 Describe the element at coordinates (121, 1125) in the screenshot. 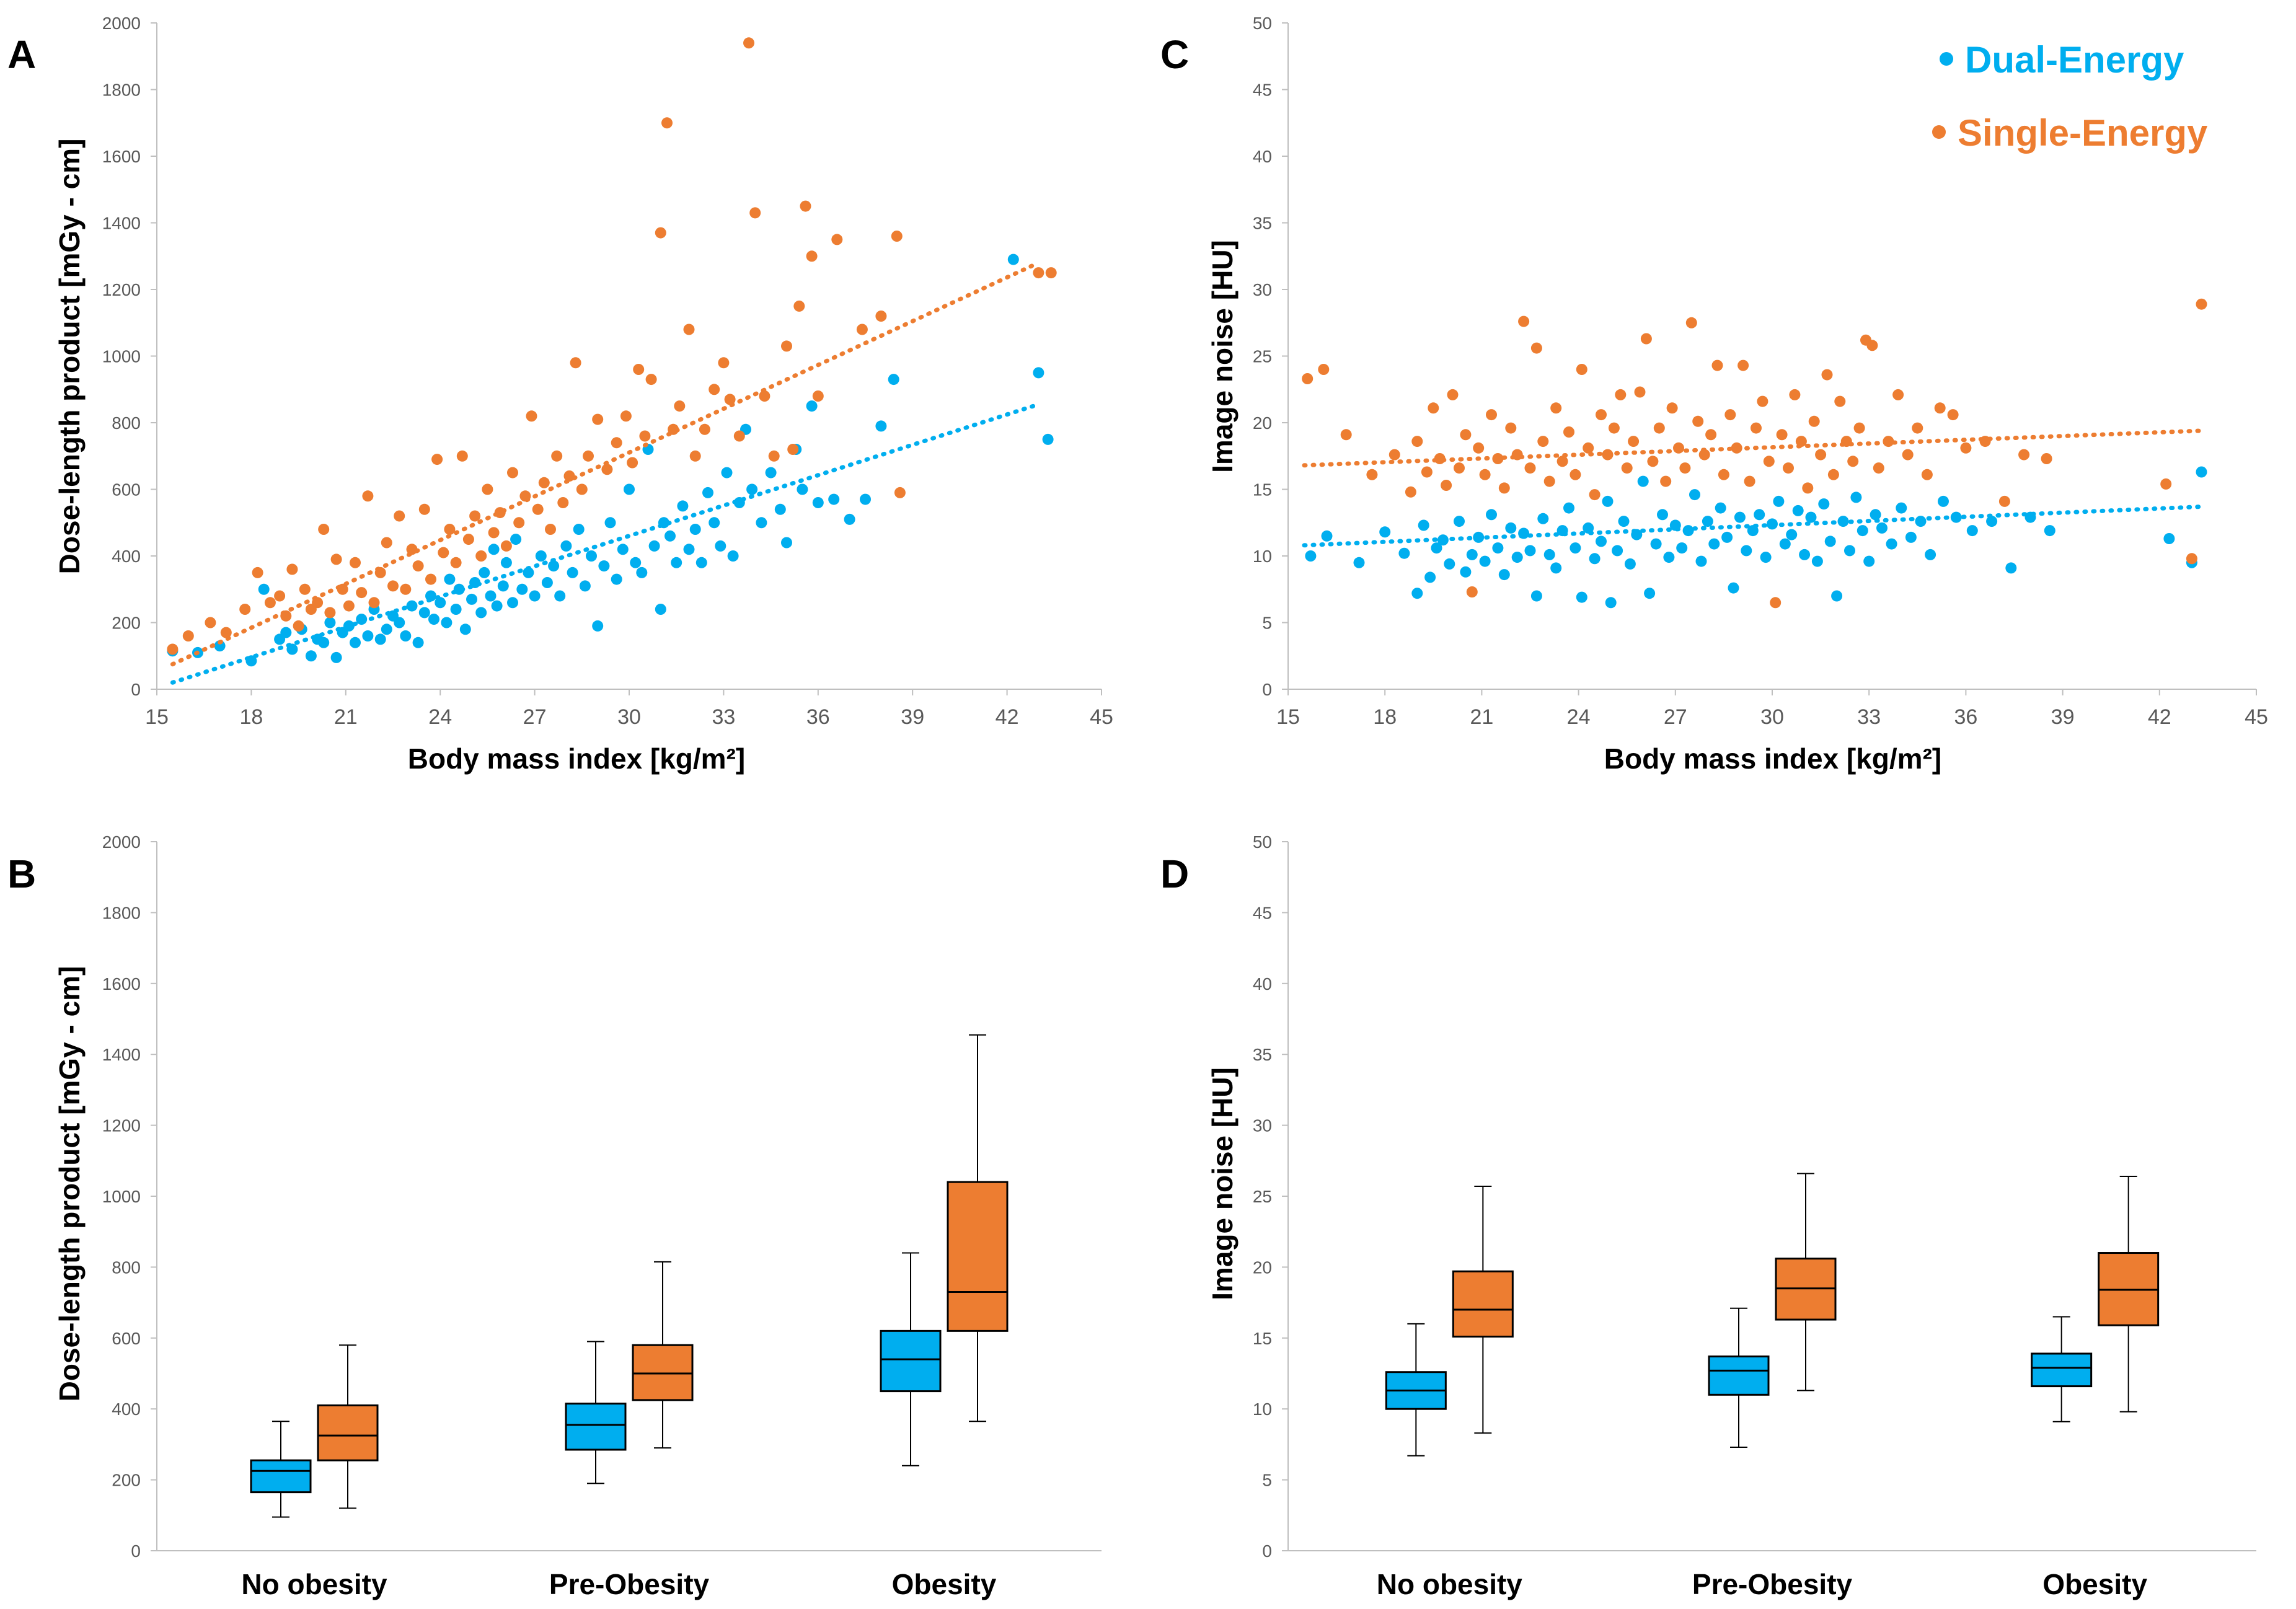

I see `chart-b-y-tick-label: 1200` at that location.